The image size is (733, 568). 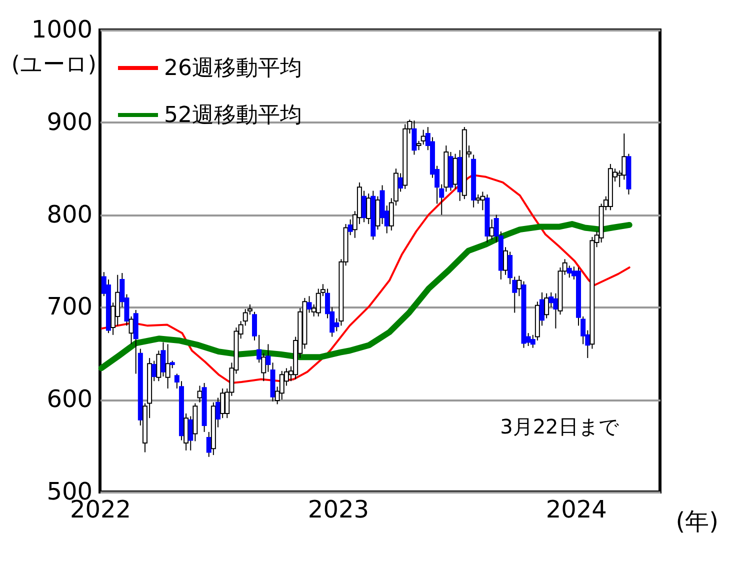 What do you see at coordinates (69, 214) in the screenshot?
I see `y-tick-label: 800` at bounding box center [69, 214].